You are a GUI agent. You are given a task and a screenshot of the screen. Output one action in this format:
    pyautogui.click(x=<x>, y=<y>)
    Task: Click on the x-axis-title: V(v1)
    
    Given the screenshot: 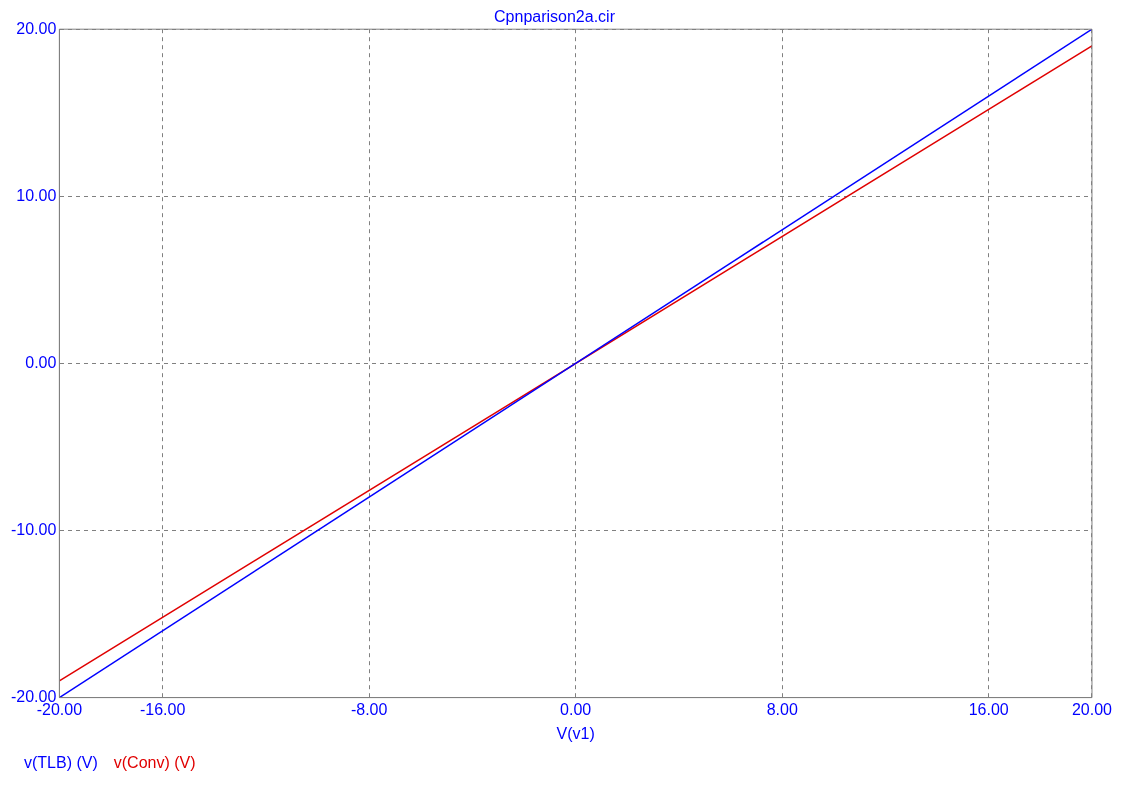 What is the action you would take?
    pyautogui.click(x=575, y=733)
    